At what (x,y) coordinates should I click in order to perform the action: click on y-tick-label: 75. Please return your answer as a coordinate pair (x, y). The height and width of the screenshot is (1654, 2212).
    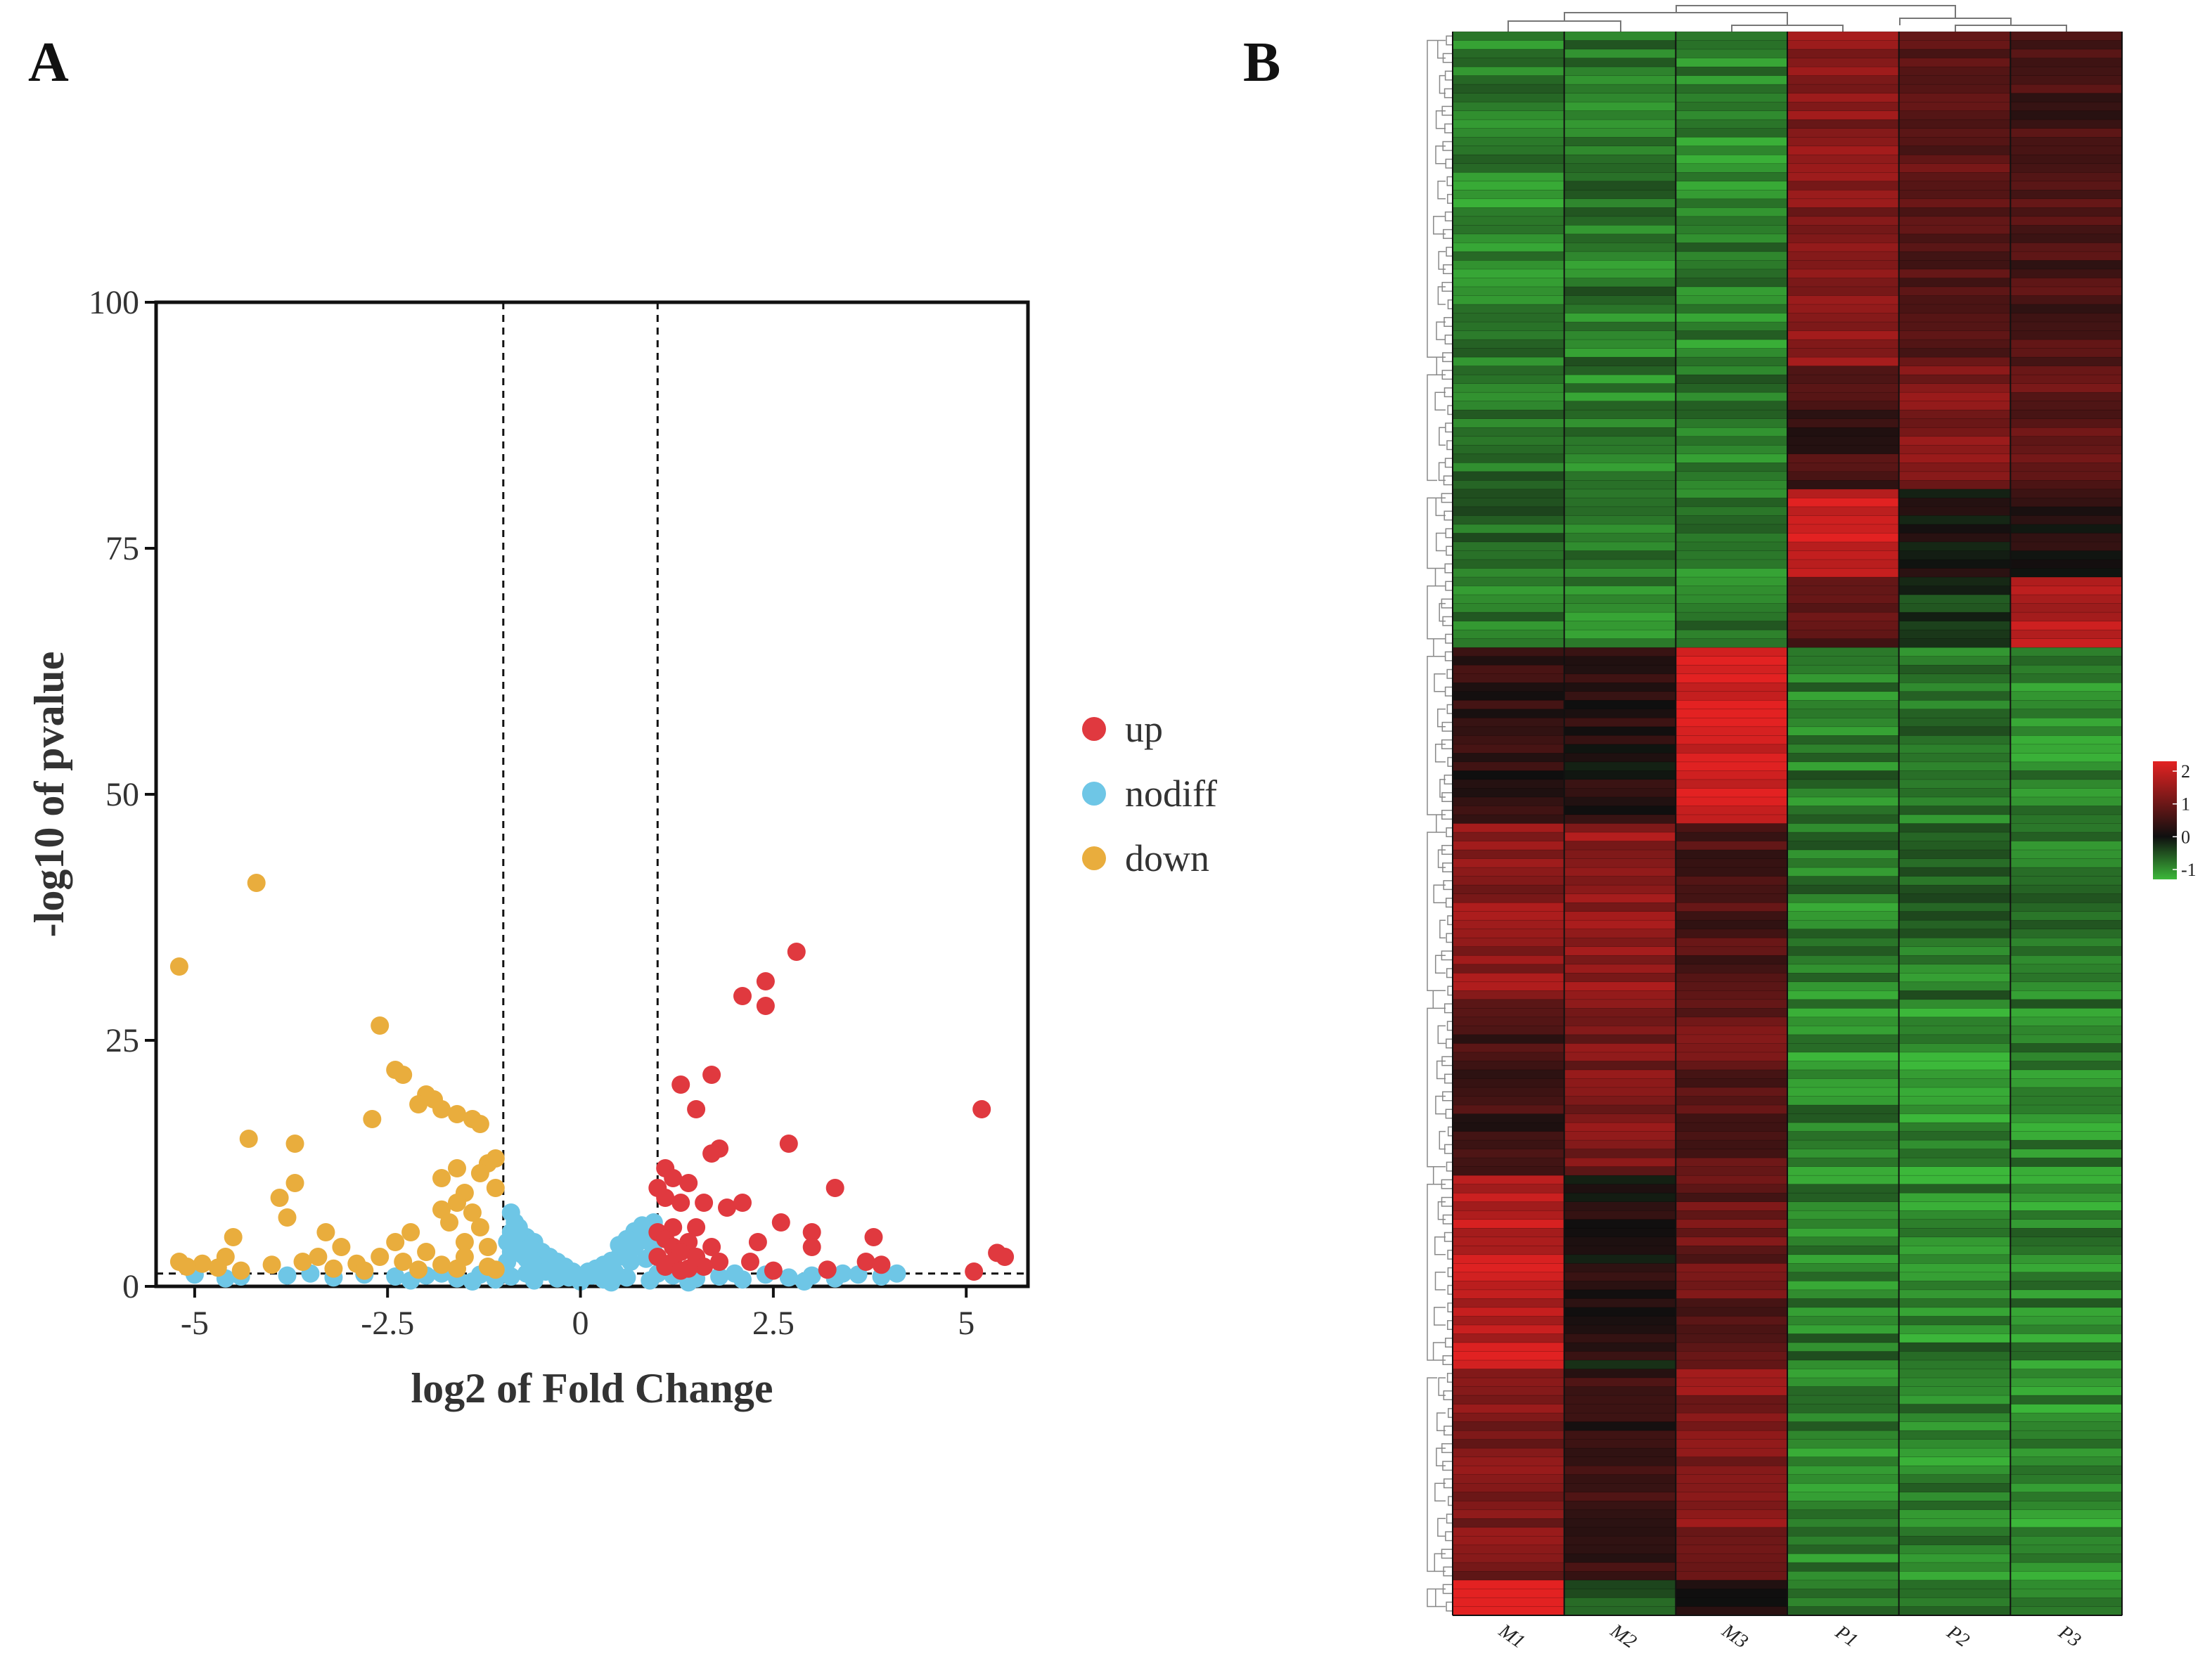
    Looking at the image, I should click on (122, 548).